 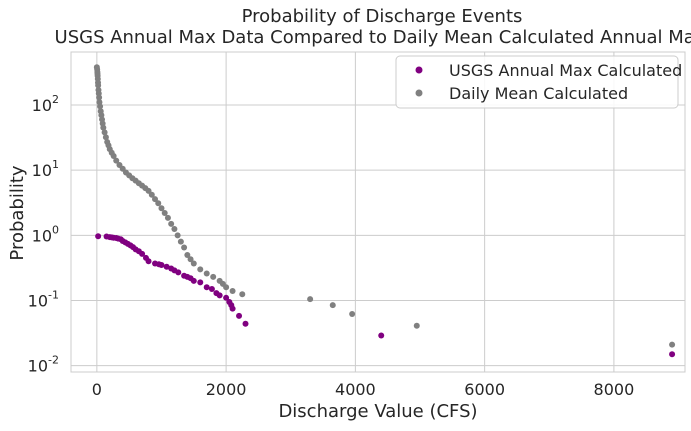 What do you see at coordinates (565, 70) in the screenshot?
I see `legend-label-usgs-annual-max: USGS Annual Max Calculated` at bounding box center [565, 70].